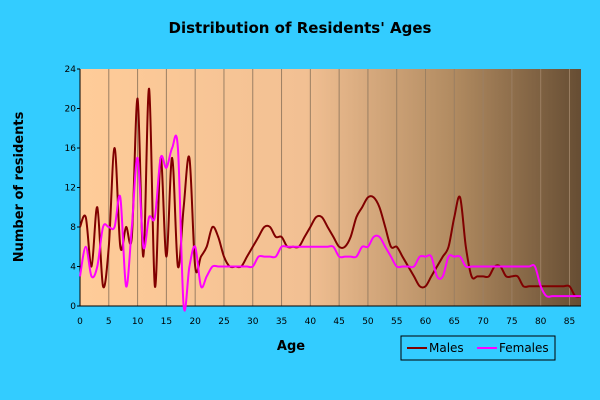 This screenshot has height=400, width=600. What do you see at coordinates (166, 322) in the screenshot?
I see `x-tick-label-3: 15` at bounding box center [166, 322].